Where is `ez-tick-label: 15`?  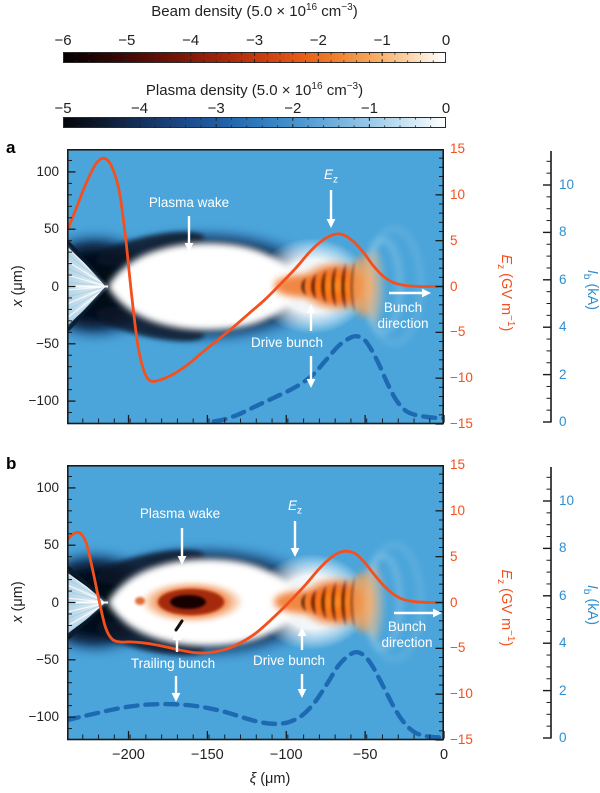 ez-tick-label: 15 is located at coordinates (458, 148).